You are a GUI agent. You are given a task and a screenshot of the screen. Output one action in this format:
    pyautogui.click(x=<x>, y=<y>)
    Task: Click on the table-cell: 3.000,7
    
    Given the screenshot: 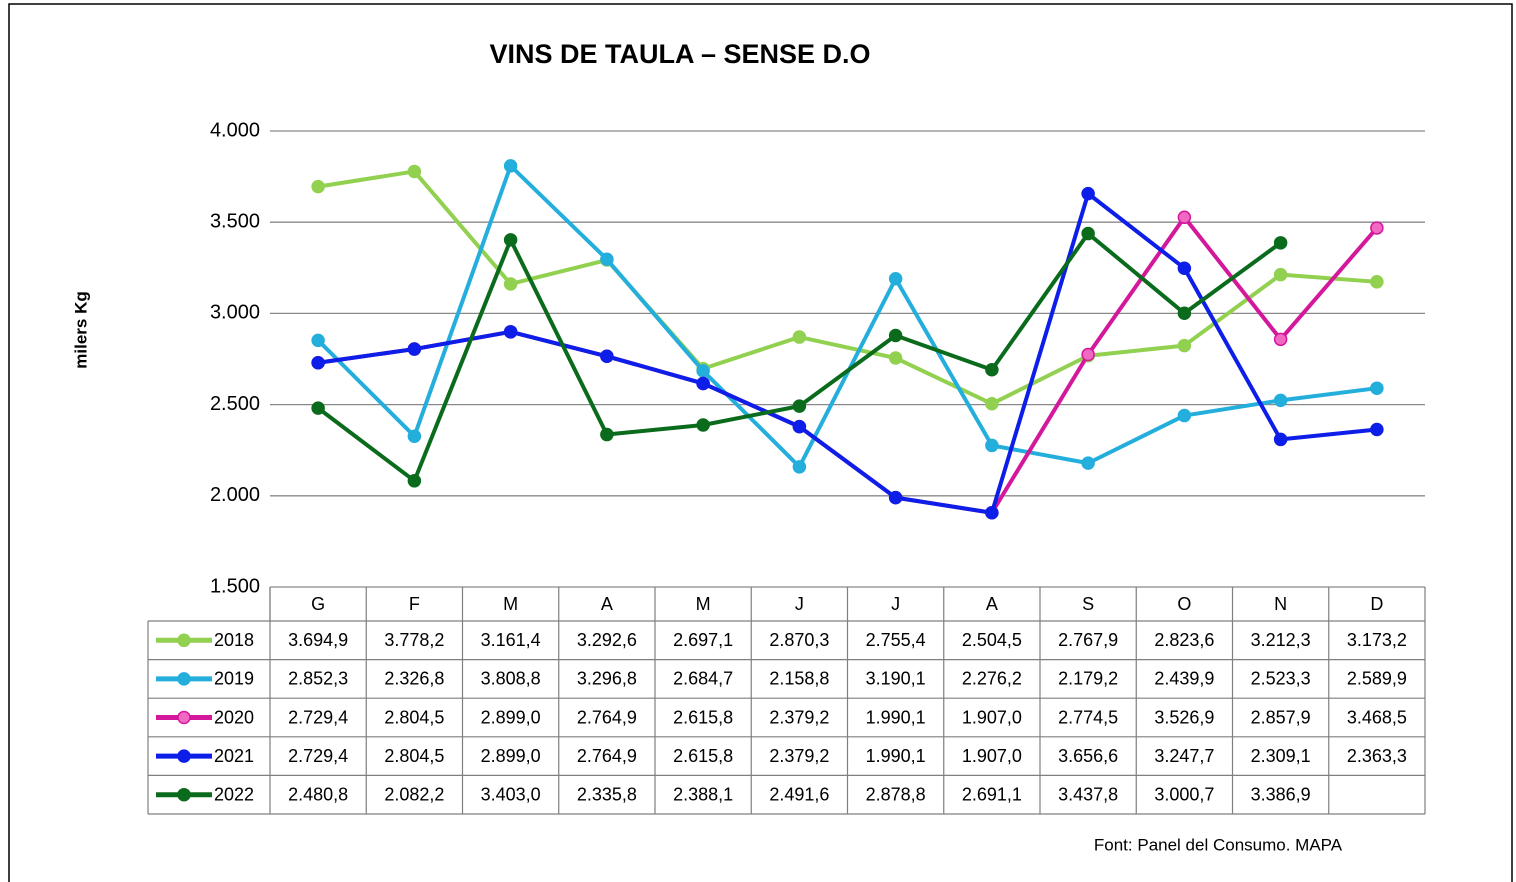 What is the action you would take?
    pyautogui.click(x=1184, y=794)
    